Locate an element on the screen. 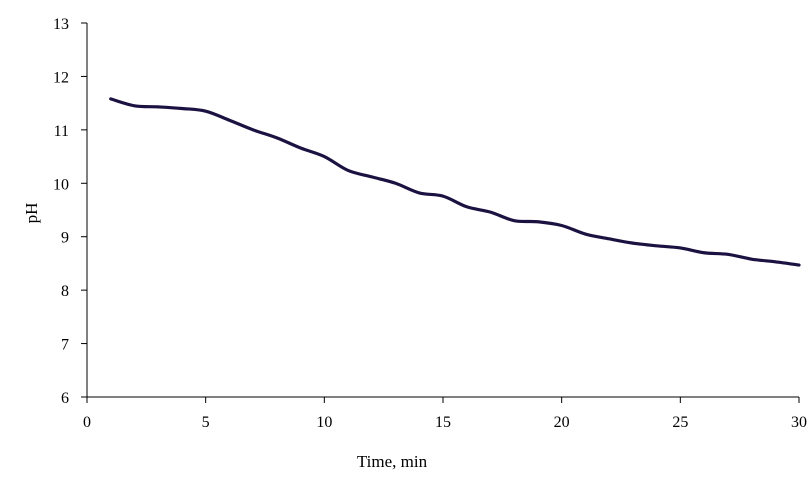 The width and height of the screenshot is (810, 477). x-tick-label: 25 is located at coordinates (680, 422).